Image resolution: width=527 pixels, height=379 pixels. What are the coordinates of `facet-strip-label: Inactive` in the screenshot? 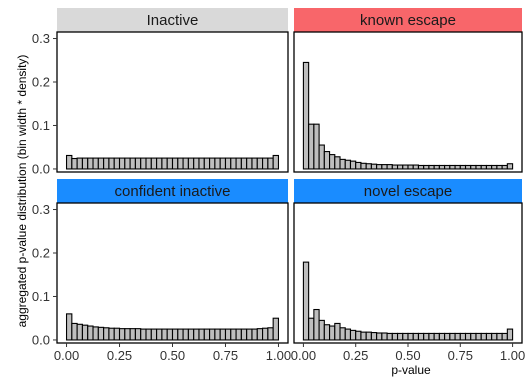 It's located at (173, 20).